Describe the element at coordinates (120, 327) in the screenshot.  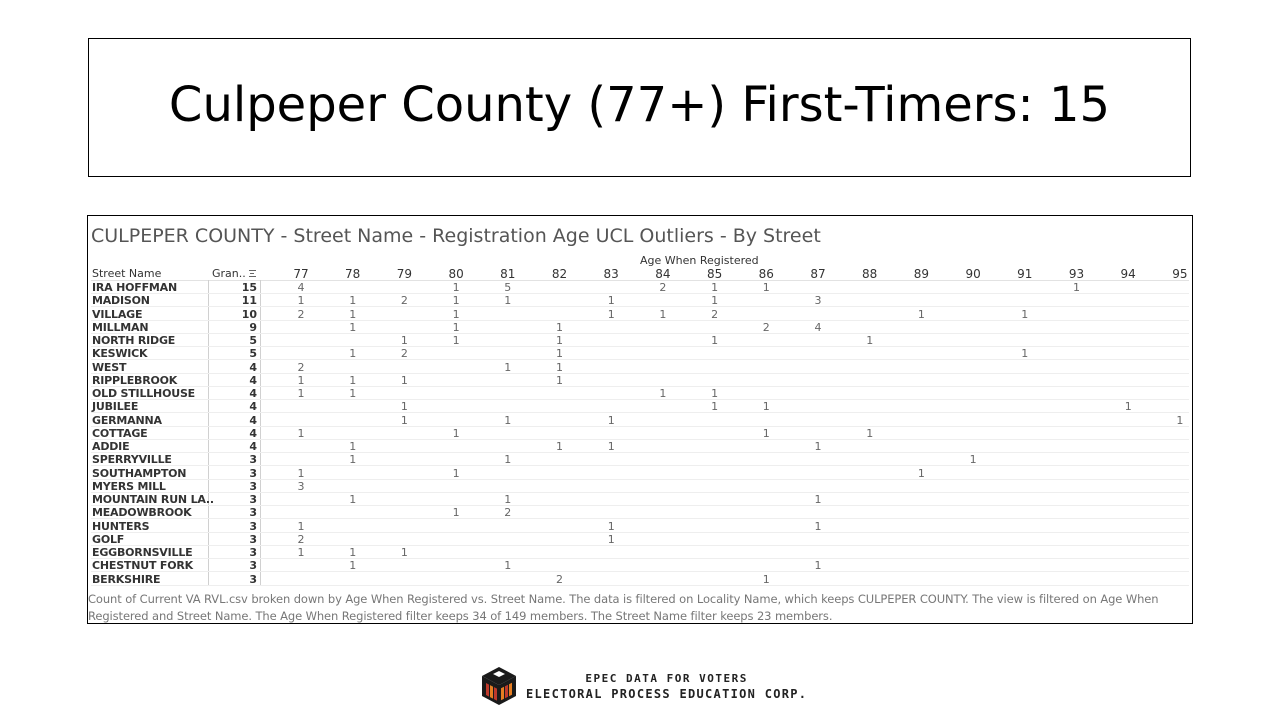
I see `street-name-cell: MILLMAN` at that location.